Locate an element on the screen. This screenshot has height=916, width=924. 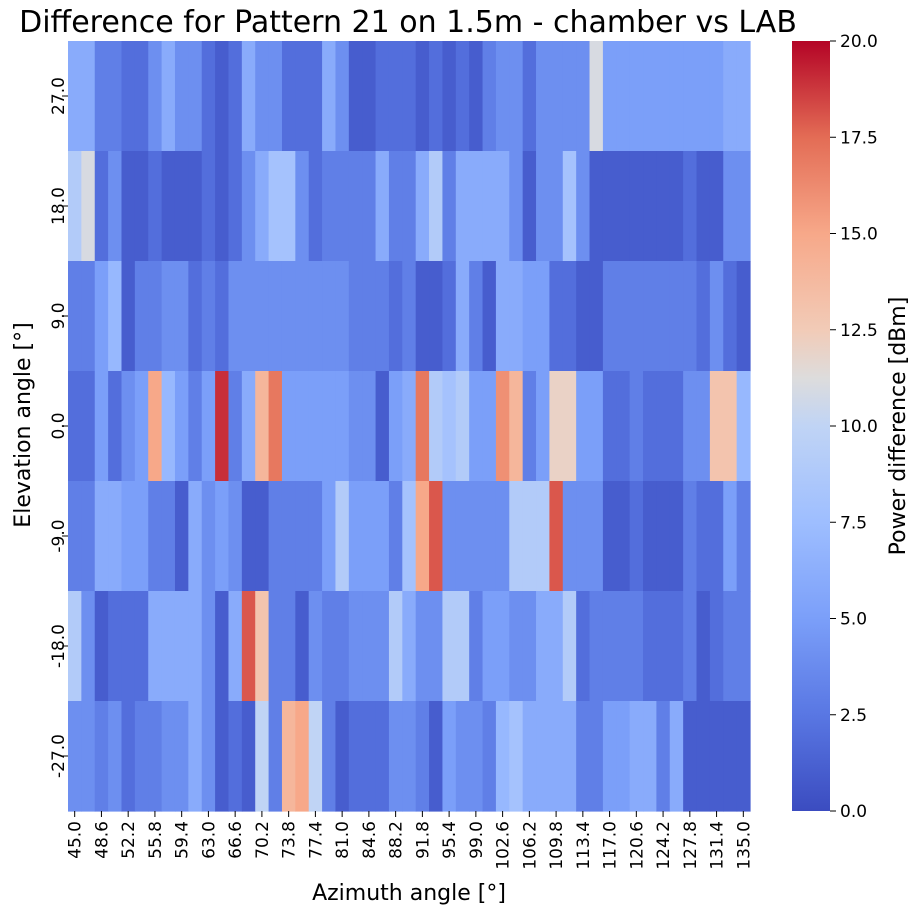
x-tick-label: 124.2 is located at coordinates (664, 845).